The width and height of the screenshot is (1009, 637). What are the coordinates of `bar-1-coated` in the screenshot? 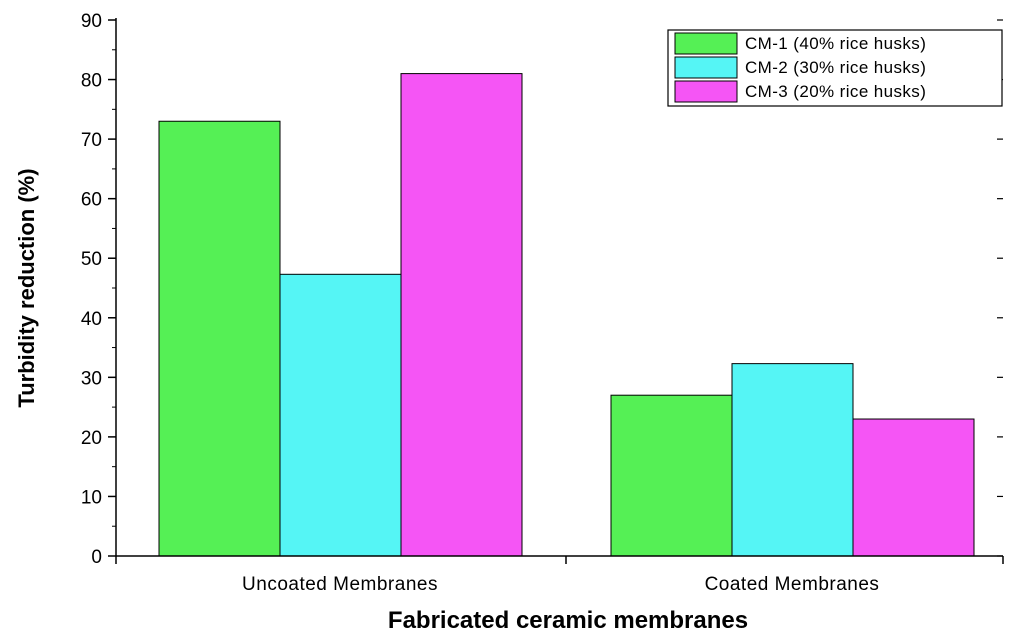 It's located at (671, 475).